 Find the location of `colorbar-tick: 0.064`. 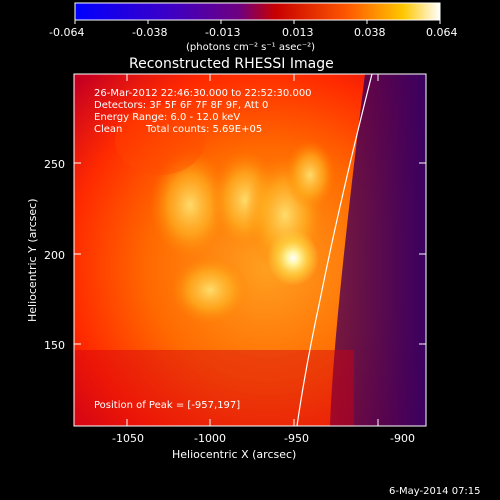

colorbar-tick: 0.064 is located at coordinates (442, 32).